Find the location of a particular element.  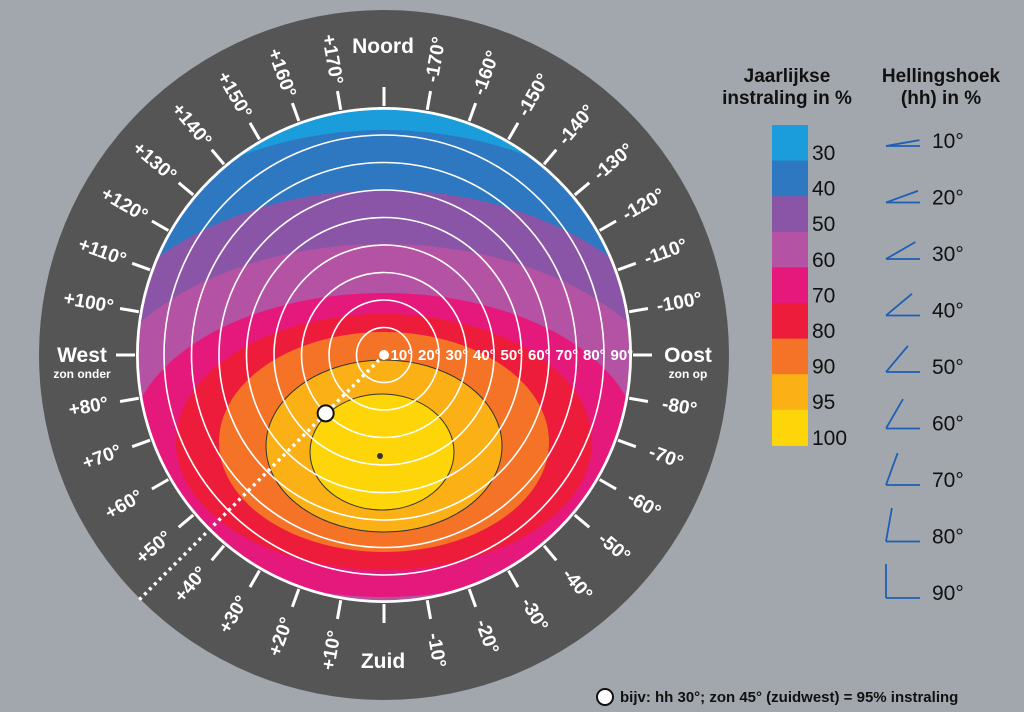

tilt-ring-label: 70° is located at coordinates (567, 355).